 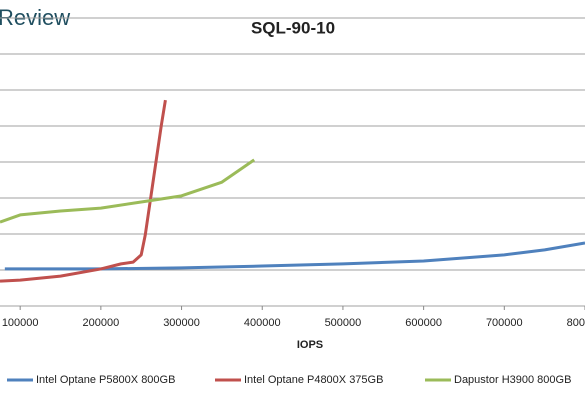 What do you see at coordinates (313, 380) in the screenshot?
I see `legend-label: Intel Optane P4800X 375GB` at bounding box center [313, 380].